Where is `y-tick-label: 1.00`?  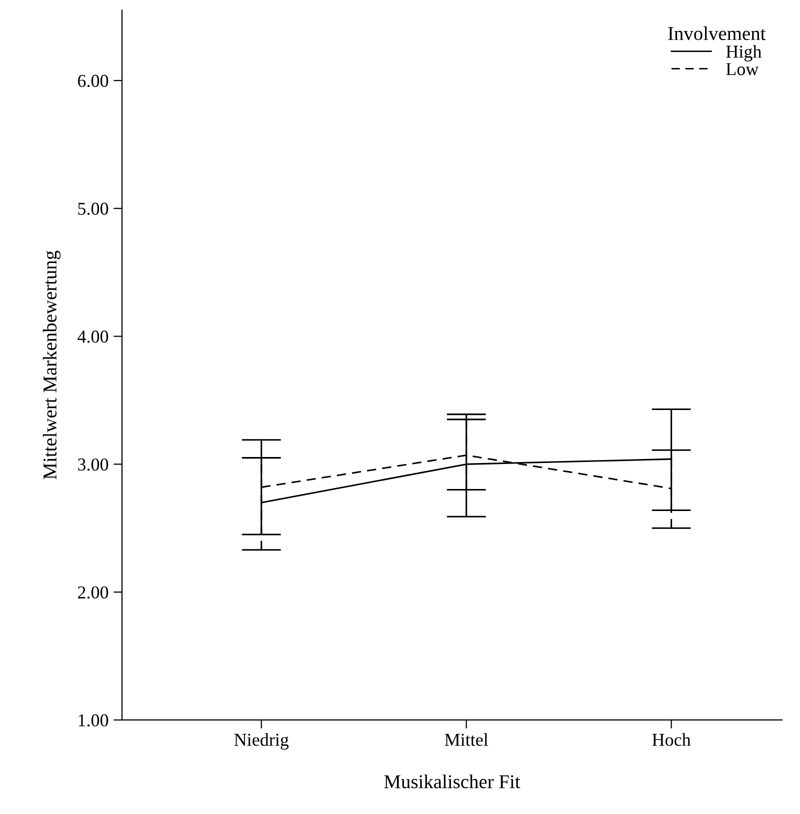 y-tick-label: 1.00 is located at coordinates (93, 720).